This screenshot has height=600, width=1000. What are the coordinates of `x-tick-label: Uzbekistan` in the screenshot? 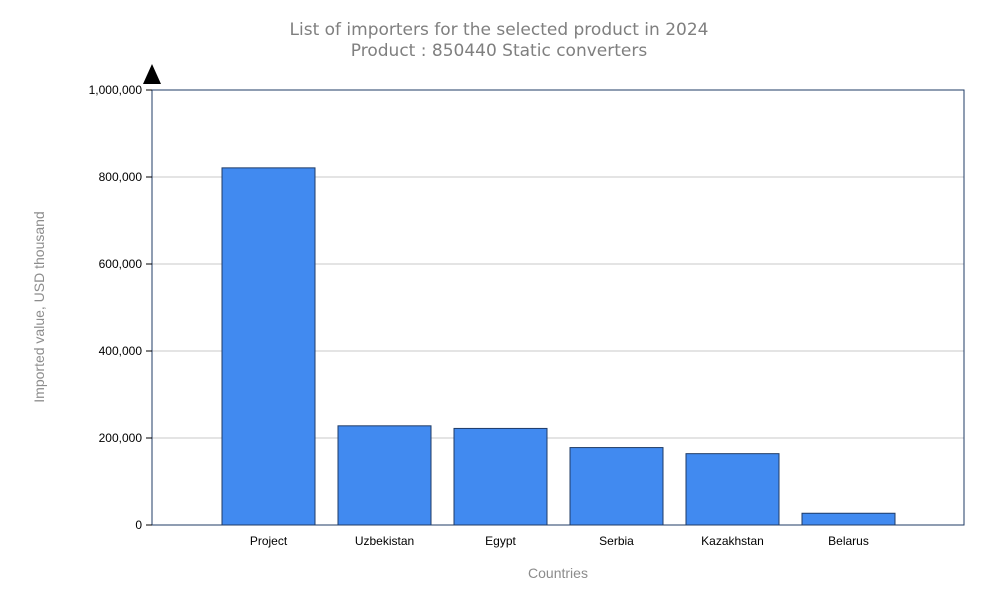 It's located at (384, 541).